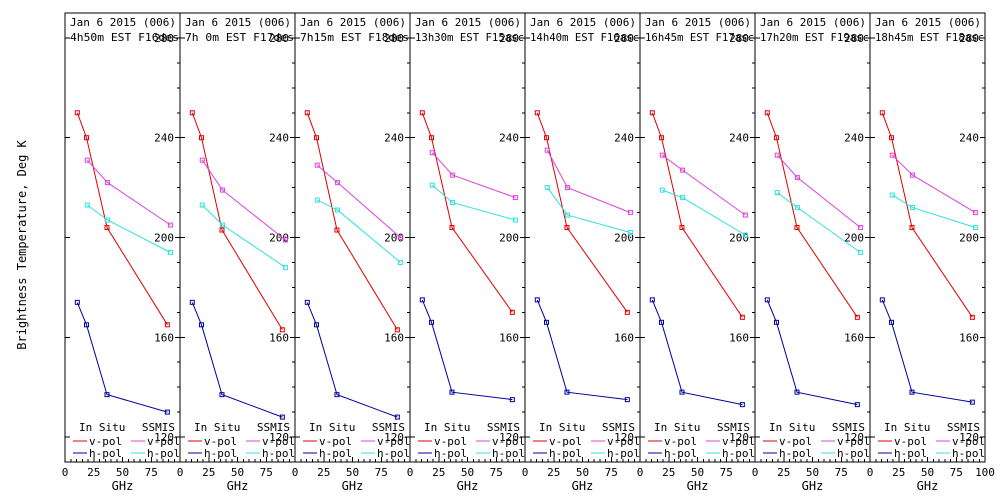 The width and height of the screenshot is (1000, 500). What do you see at coordinates (22, 244) in the screenshot?
I see `y-axis-label: Brightness Temperature, Deg K` at bounding box center [22, 244].